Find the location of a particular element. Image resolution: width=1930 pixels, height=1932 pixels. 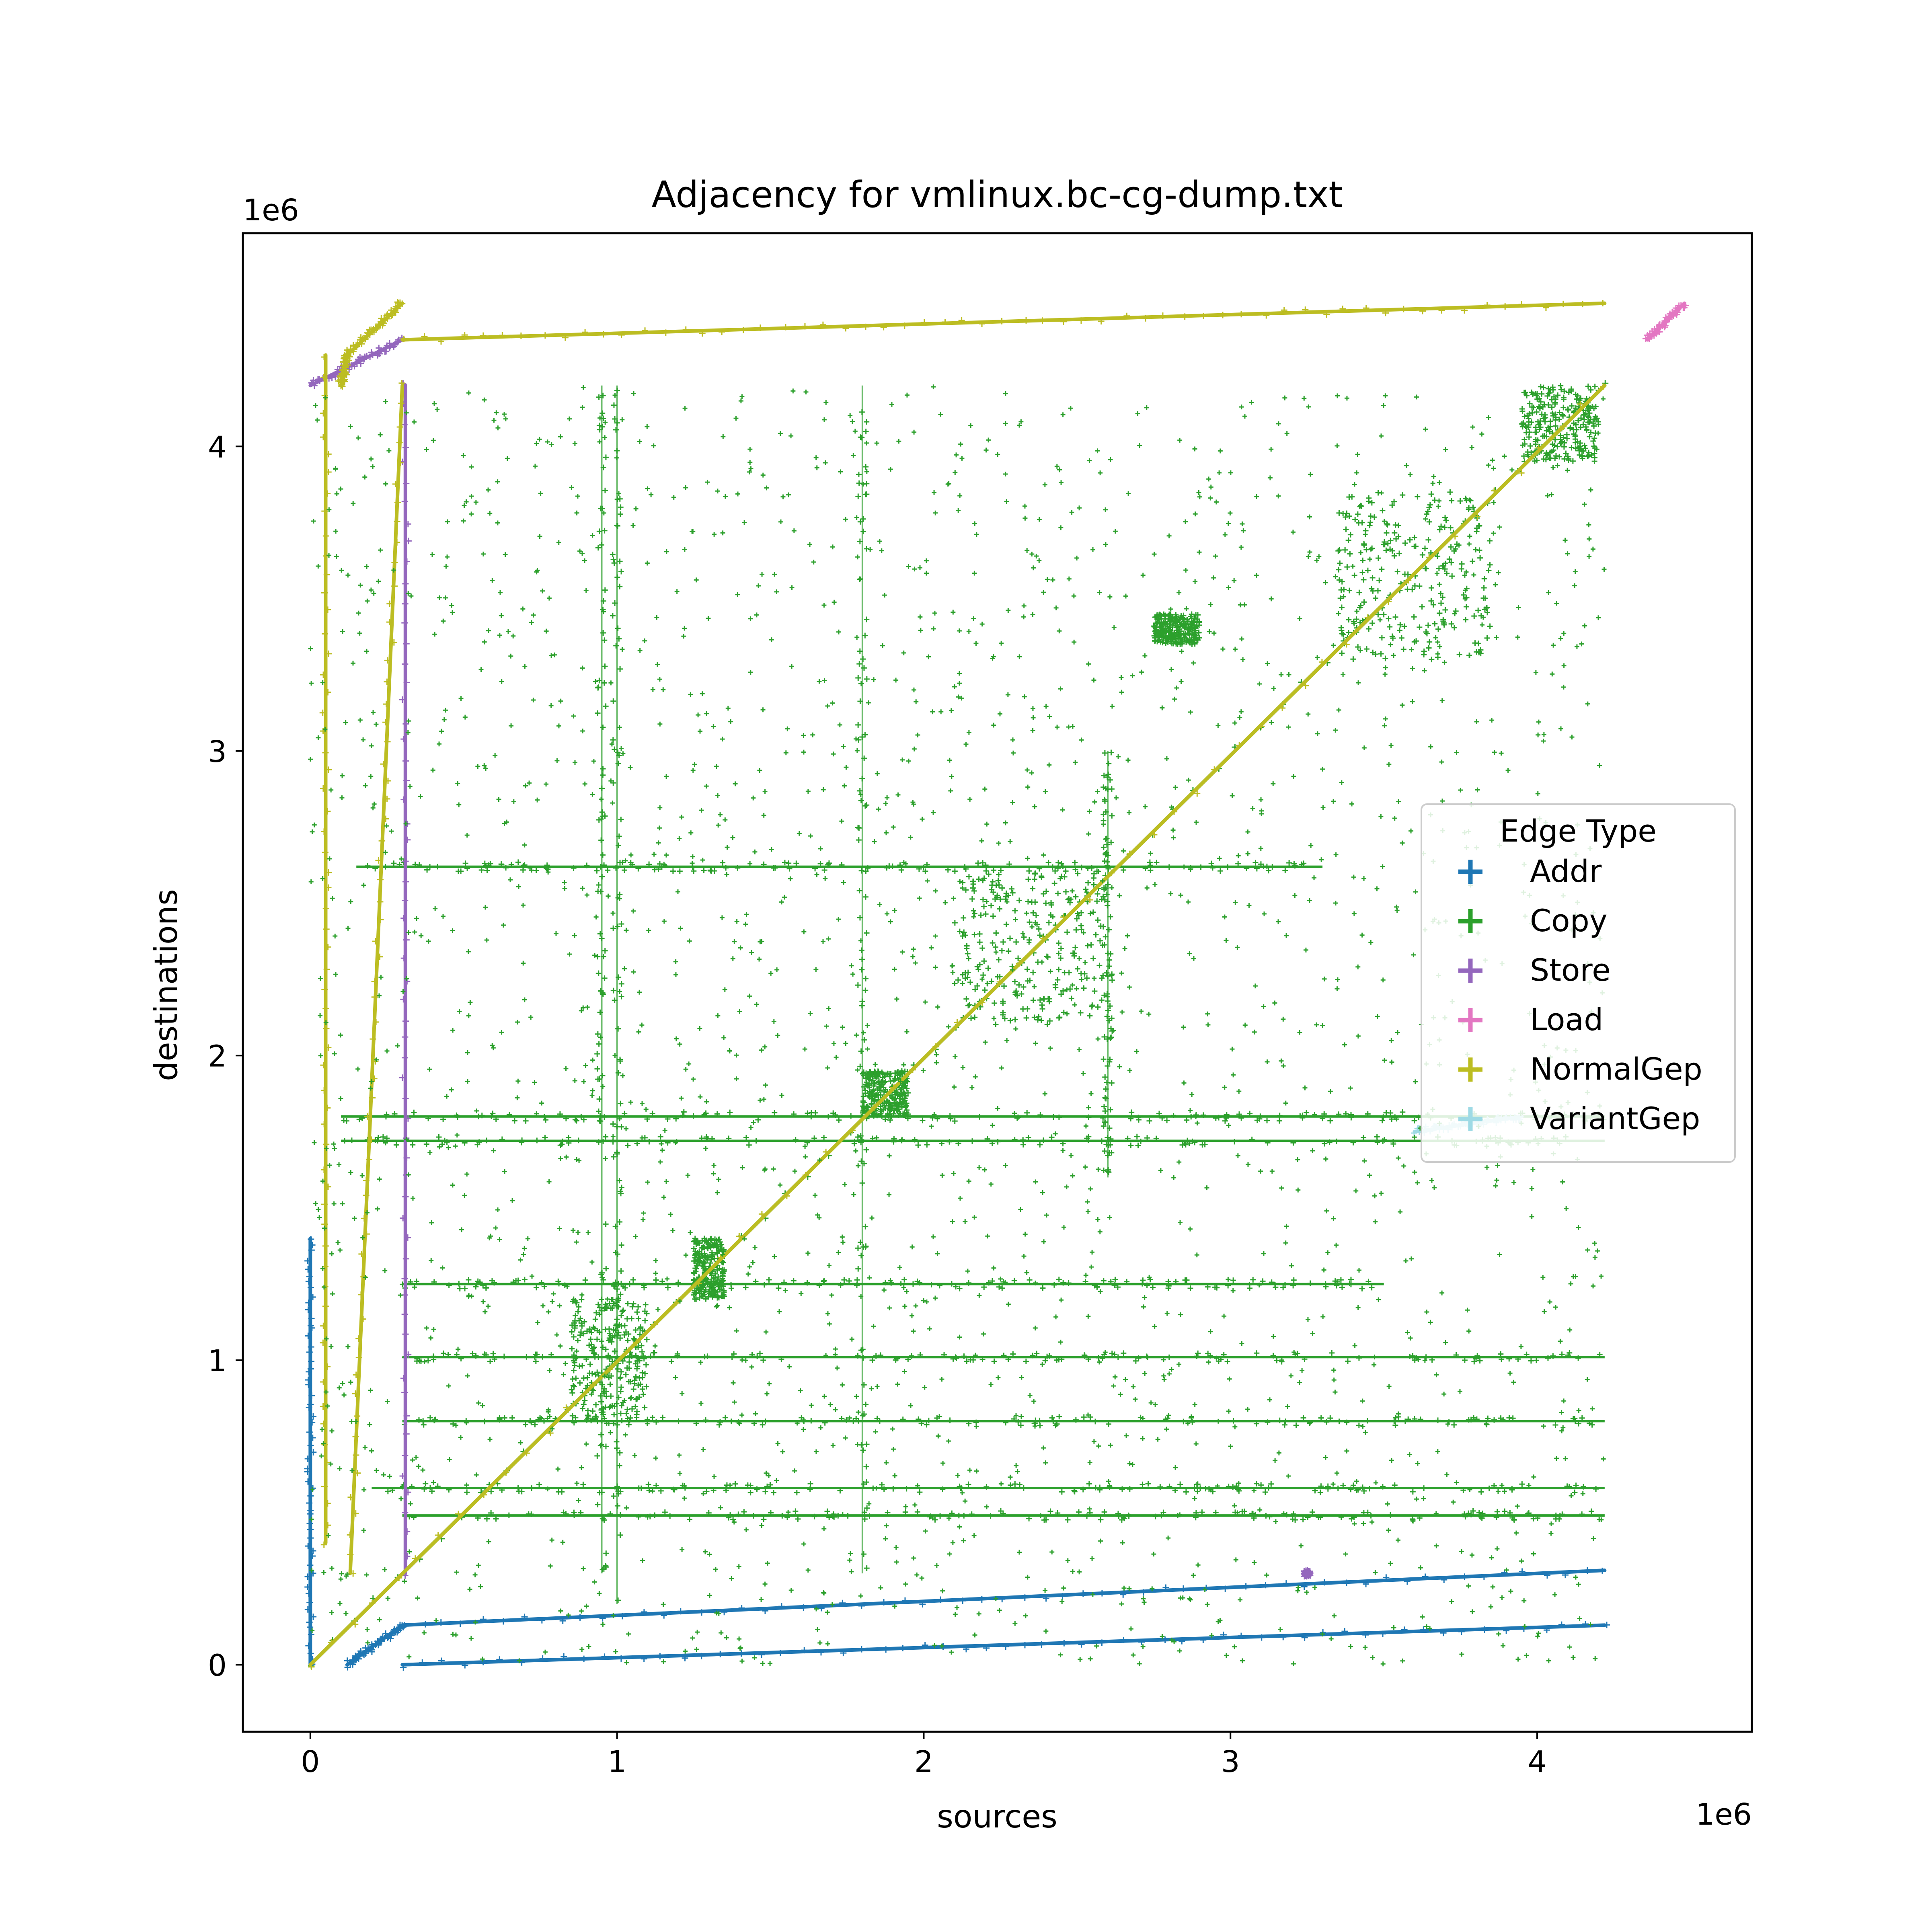

y-tick-label: 0 is located at coordinates (218, 1665).